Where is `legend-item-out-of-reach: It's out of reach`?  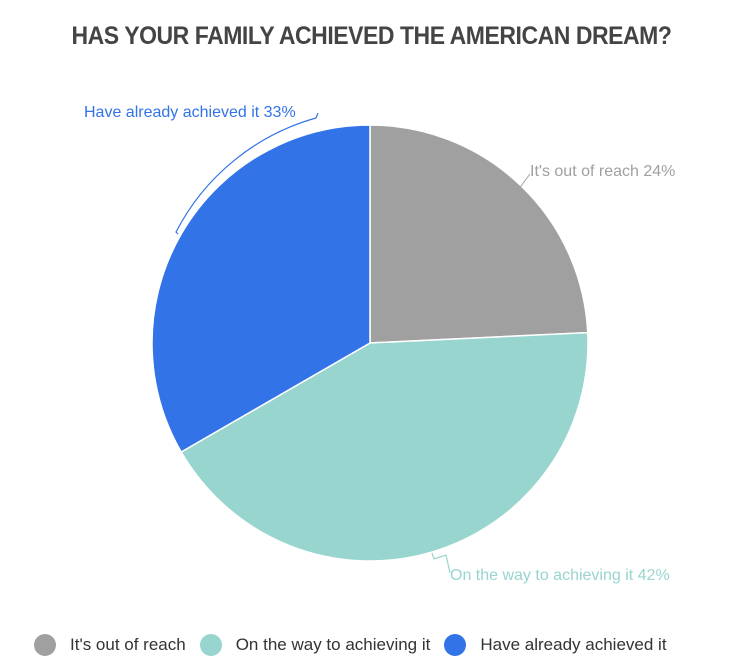 legend-item-out-of-reach: It's out of reach is located at coordinates (110, 645).